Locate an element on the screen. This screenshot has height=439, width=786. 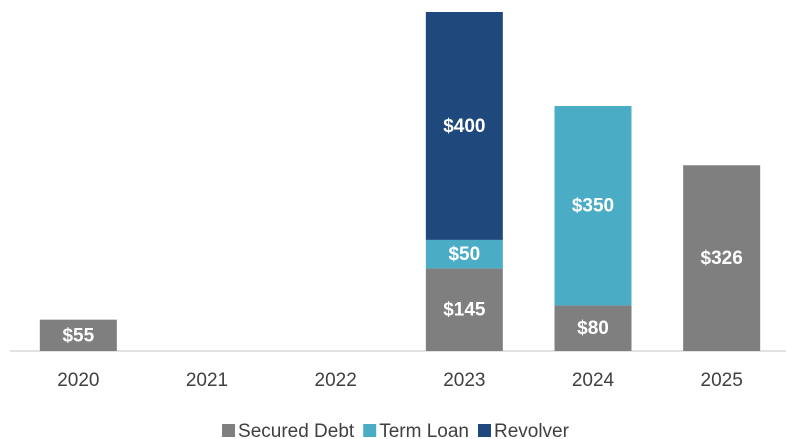
x-tick-label: 2024 is located at coordinates (593, 380).